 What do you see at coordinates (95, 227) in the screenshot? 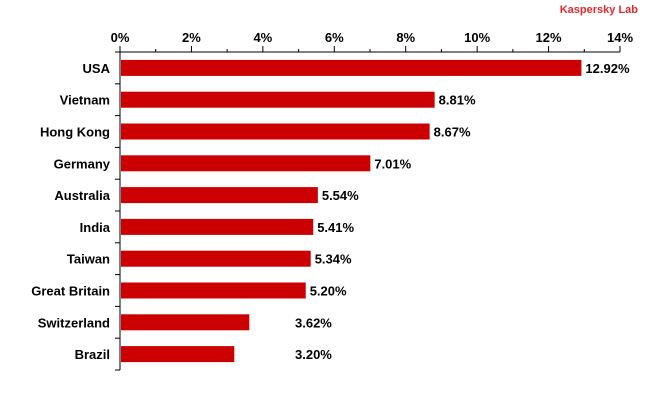
I see `category-label: India` at bounding box center [95, 227].